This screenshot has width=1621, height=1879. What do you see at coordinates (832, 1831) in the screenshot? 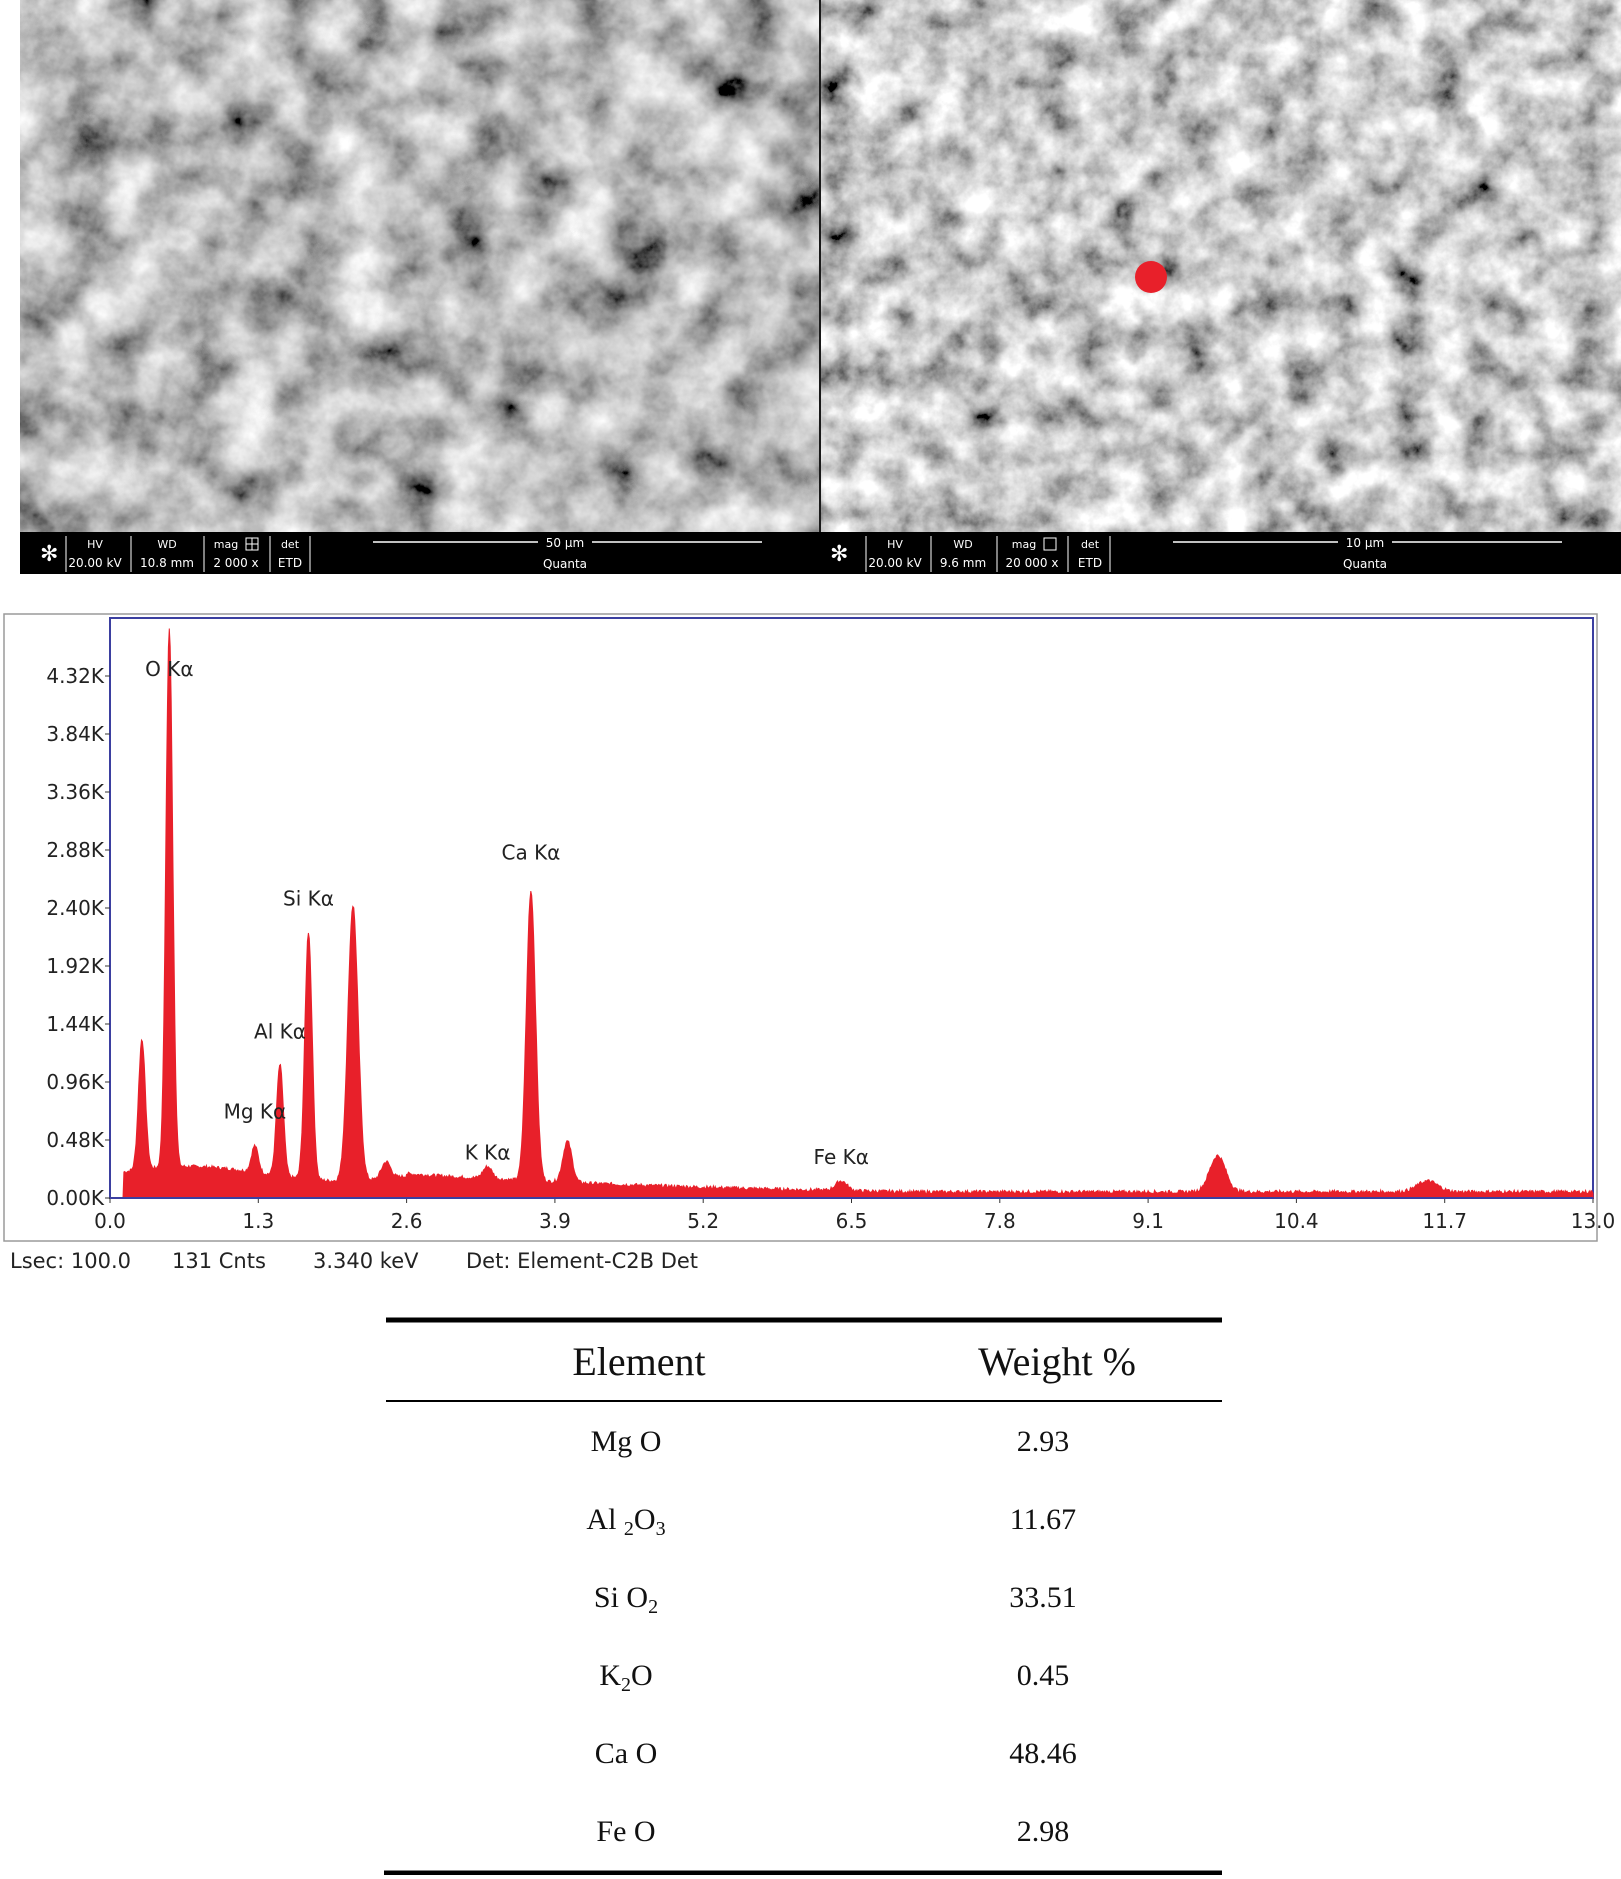
I see `table-row: Fe O 2.98` at bounding box center [832, 1831].